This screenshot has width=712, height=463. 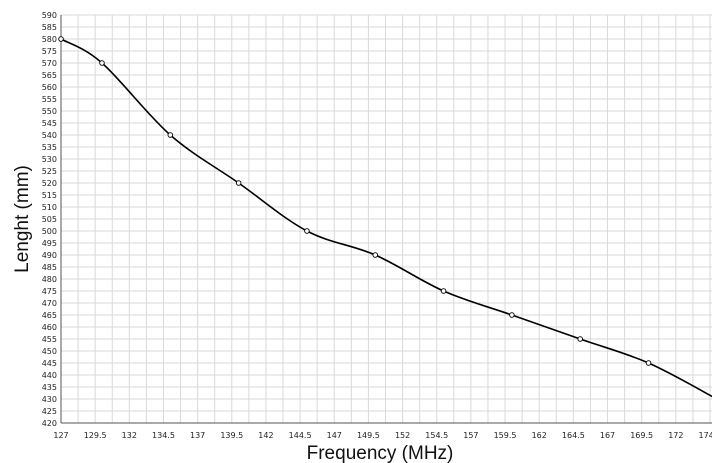 What do you see at coordinates (265, 435) in the screenshot?
I see `x-tick-label: 142` at bounding box center [265, 435].